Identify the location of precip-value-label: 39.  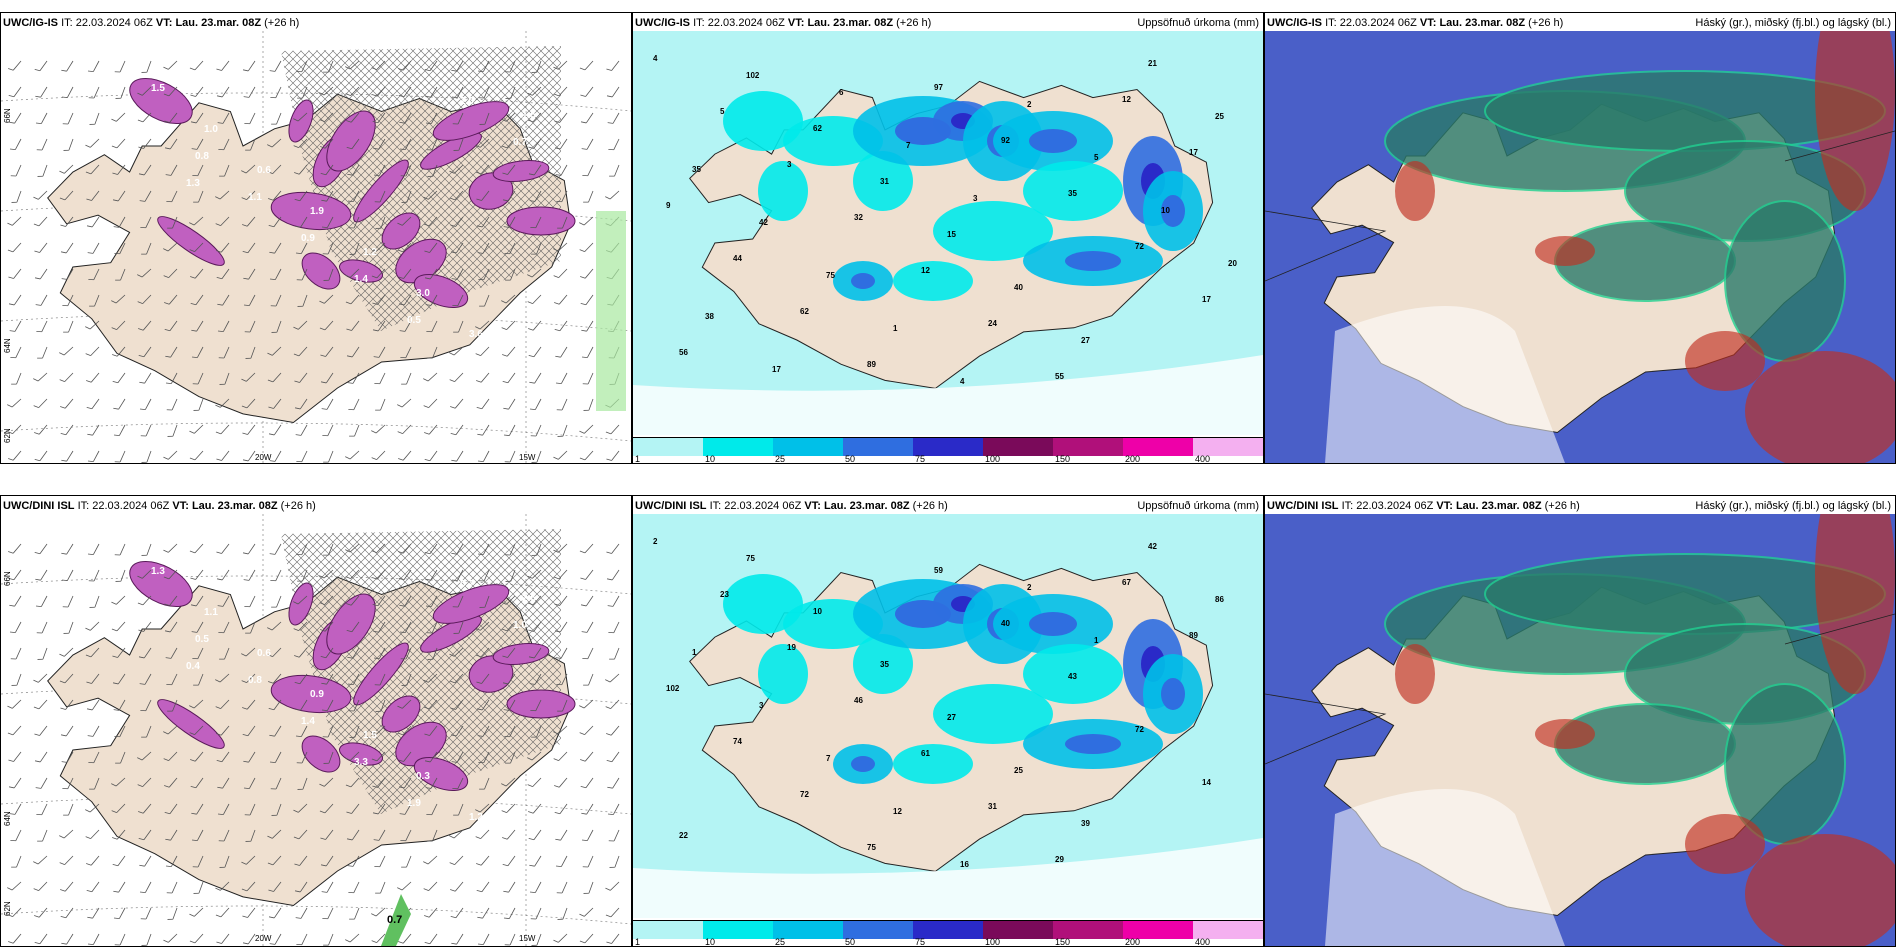
(1085, 823).